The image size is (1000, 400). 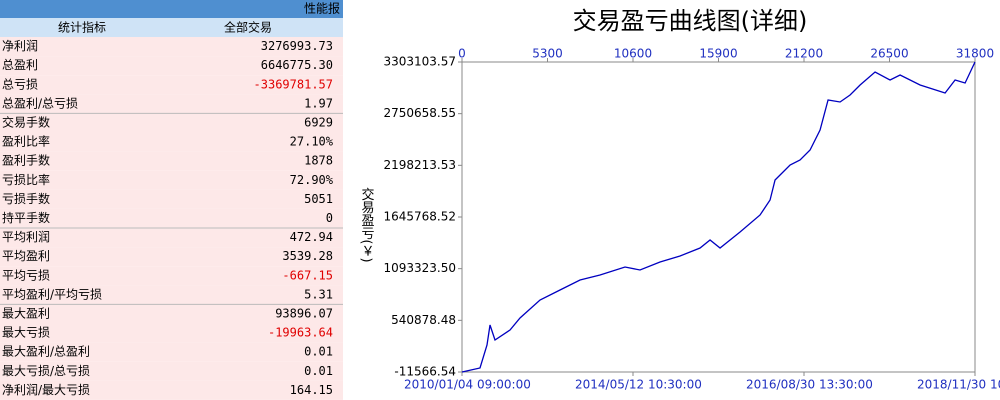 What do you see at coordinates (419, 268) in the screenshot?
I see `y-tick-label: 1093323.50` at bounding box center [419, 268].